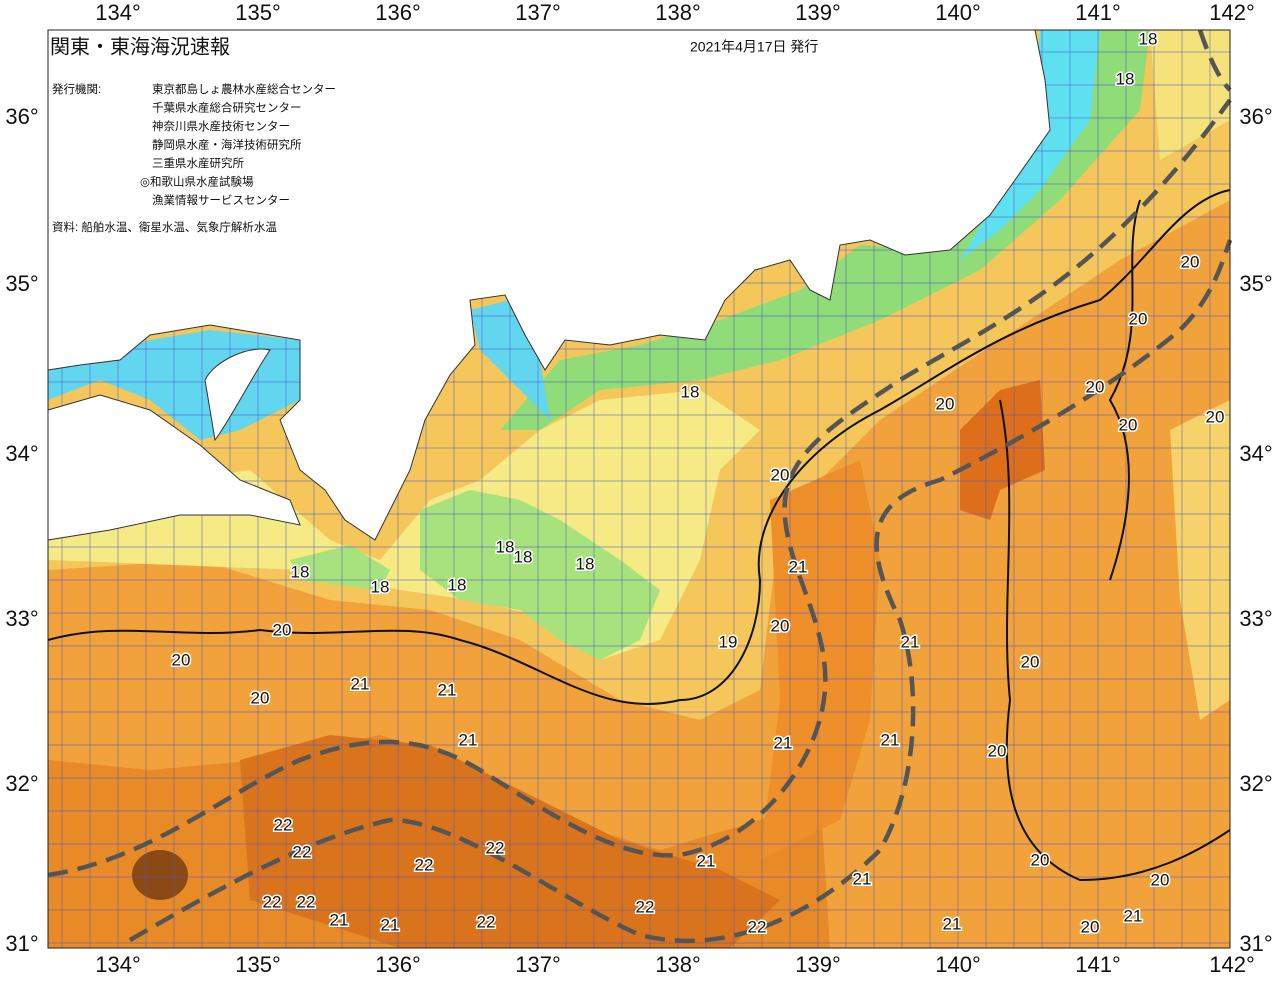 The image size is (1280, 985). I want to click on issuer: 東京都島しょ農林水産総合センター, so click(244, 89).